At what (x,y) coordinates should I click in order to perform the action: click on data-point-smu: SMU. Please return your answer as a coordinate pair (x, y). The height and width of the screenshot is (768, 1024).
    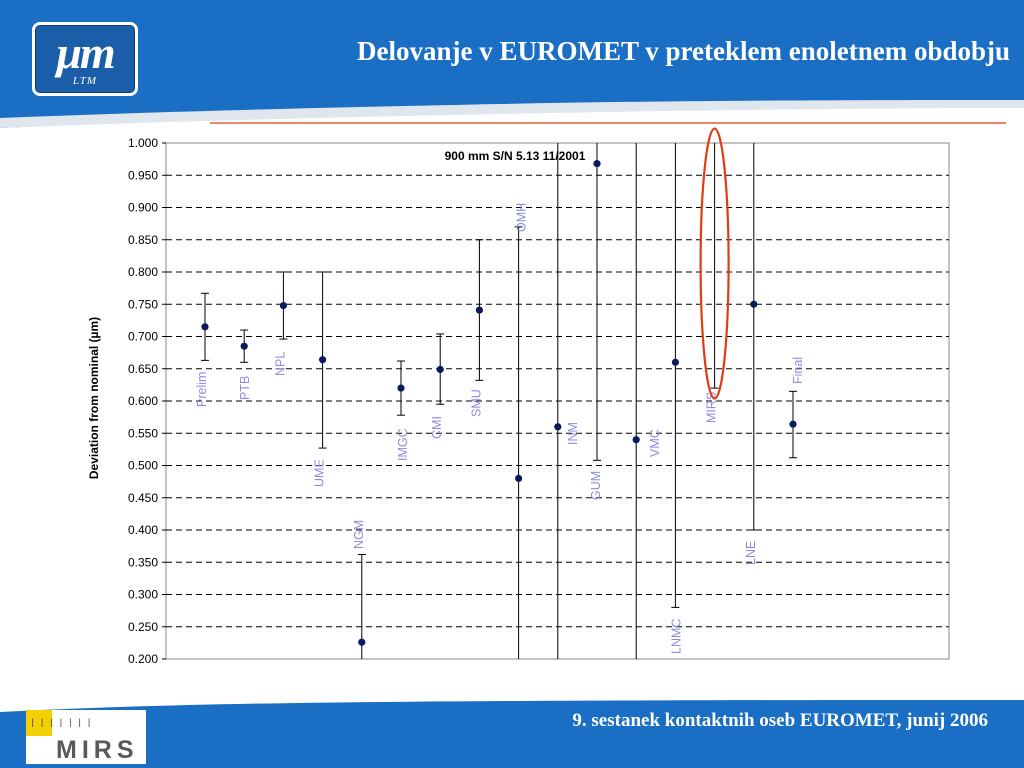
    Looking at the image, I should click on (476, 328).